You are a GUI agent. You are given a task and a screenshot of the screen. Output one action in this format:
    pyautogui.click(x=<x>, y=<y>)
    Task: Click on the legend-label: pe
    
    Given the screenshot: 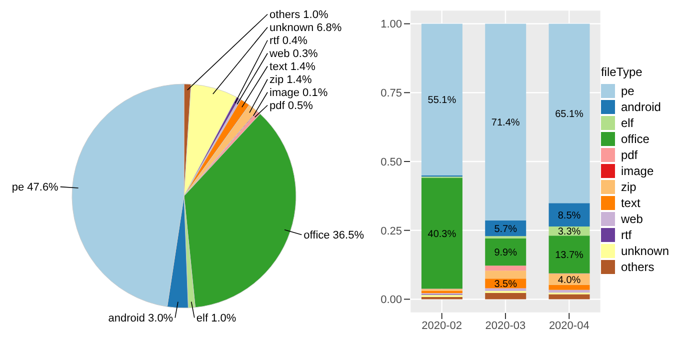 What is the action you would take?
    pyautogui.click(x=627, y=91)
    